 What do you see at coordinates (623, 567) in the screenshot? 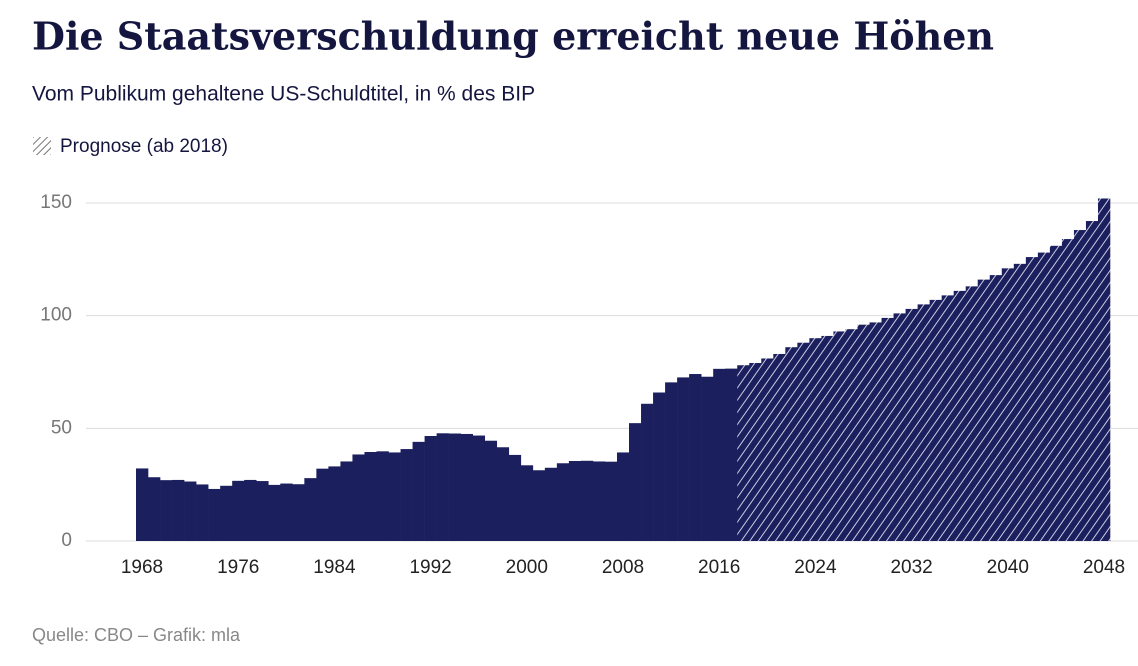
I see `x-tick-label: 2008` at bounding box center [623, 567].